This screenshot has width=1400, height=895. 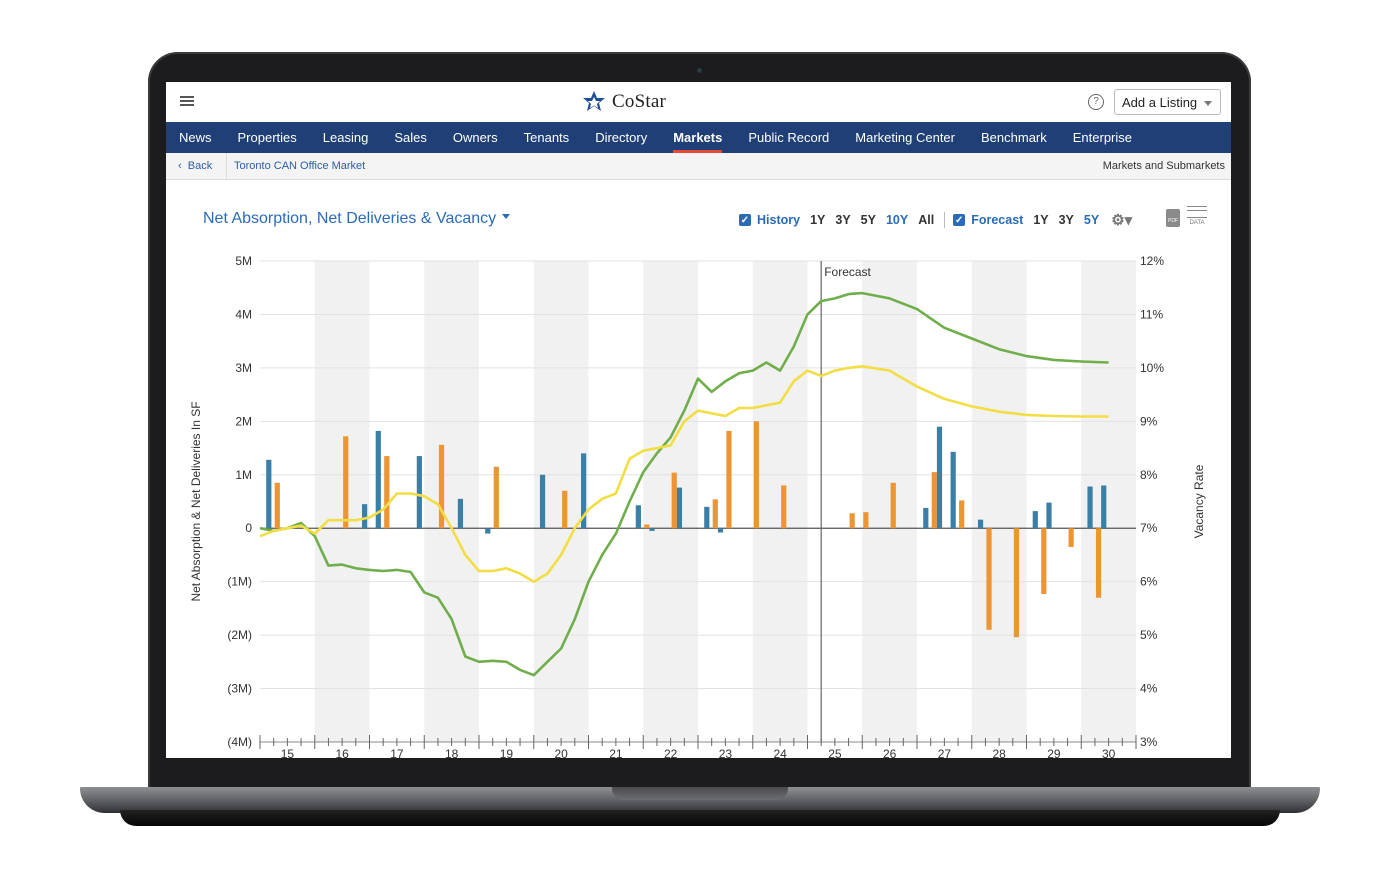 I want to click on y2-tick-label: 7%, so click(x=1149, y=528).